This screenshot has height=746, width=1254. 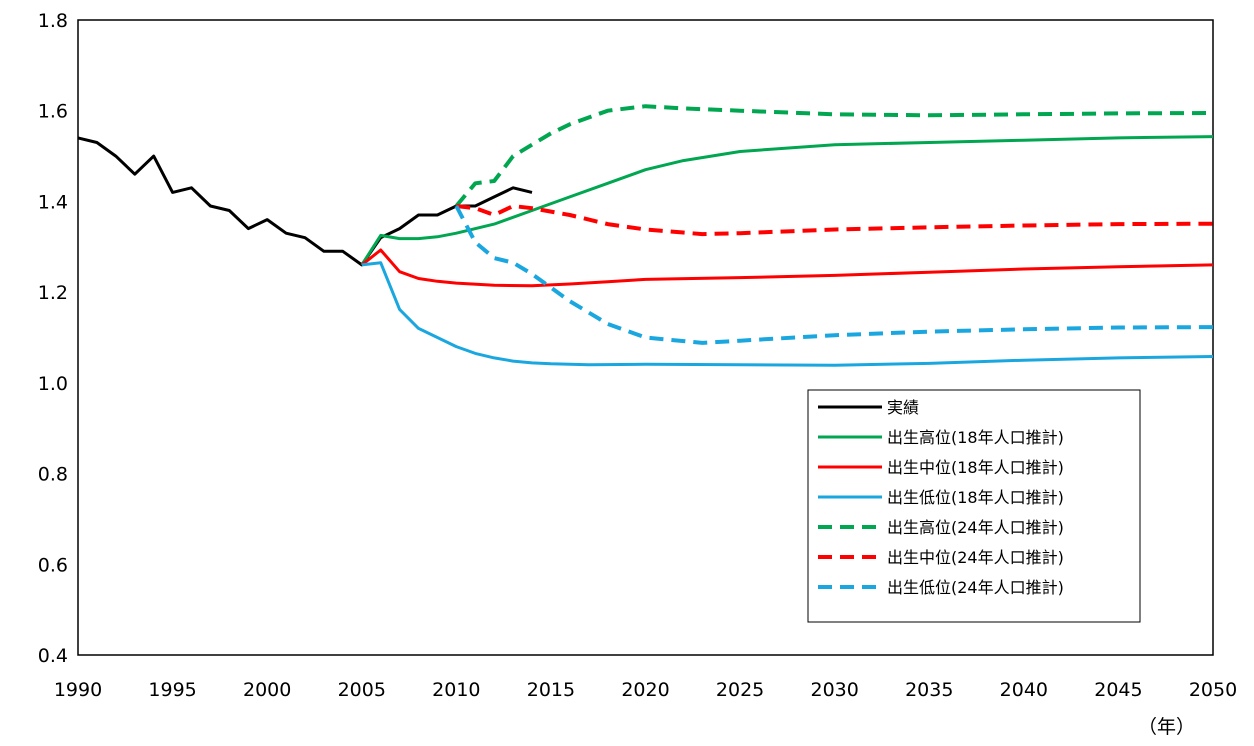 I want to click on y-axis-ticks: 0.4 0.6 0.8 1.0 1.2 1.4 1.6 1.8, so click(x=53, y=338).